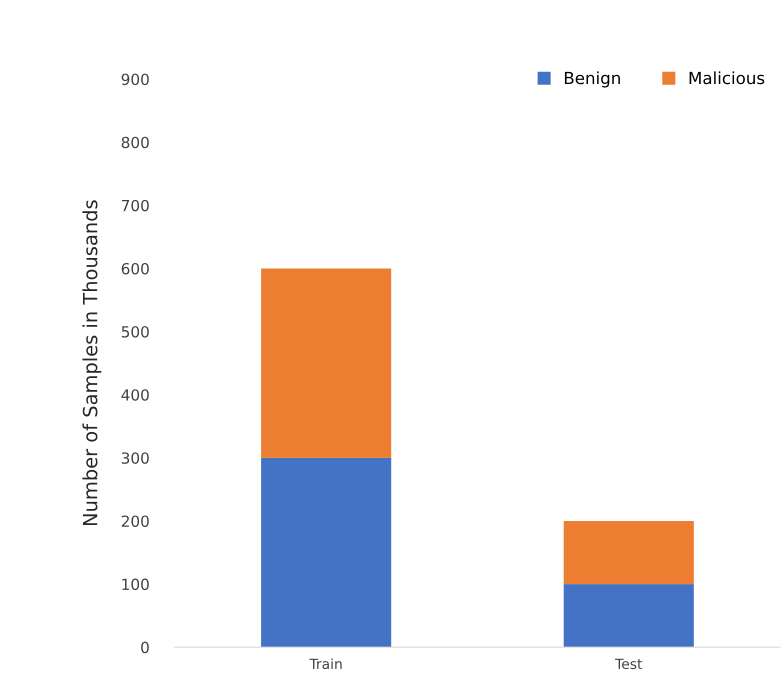  I want to click on legend-label: Malicious, so click(727, 77).